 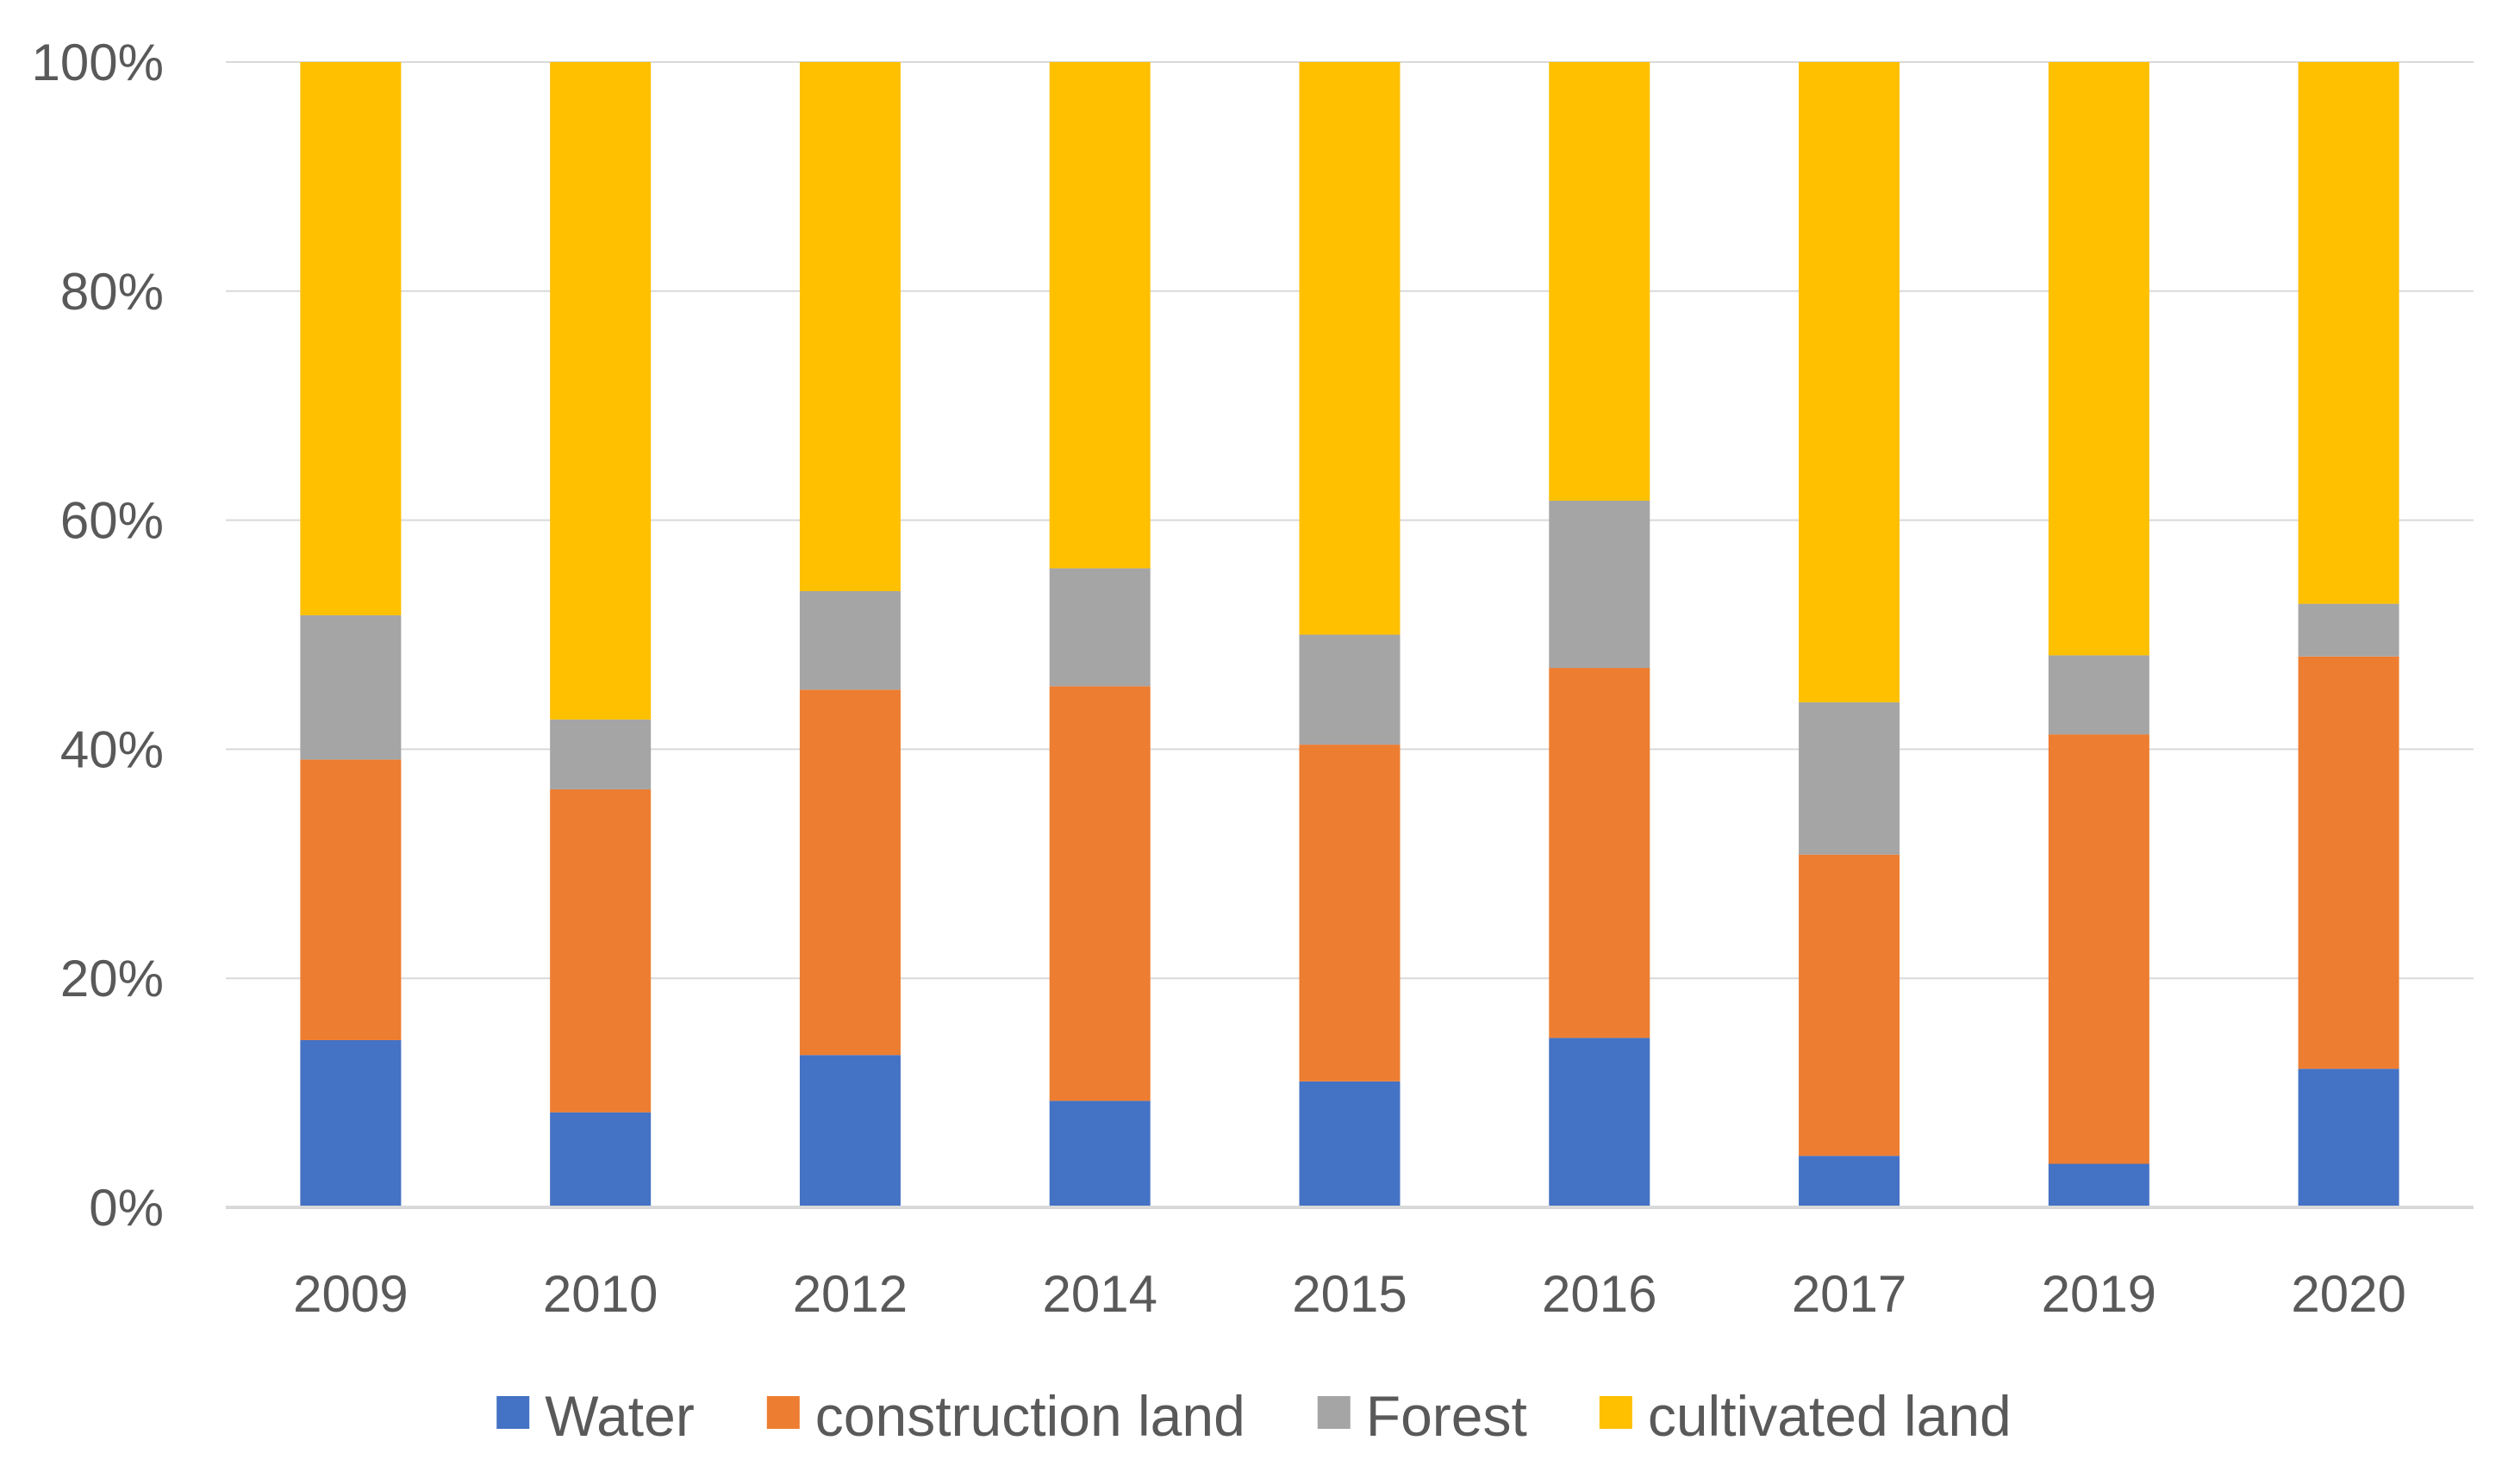 What do you see at coordinates (620, 1416) in the screenshot?
I see `legend-label: Water` at bounding box center [620, 1416].